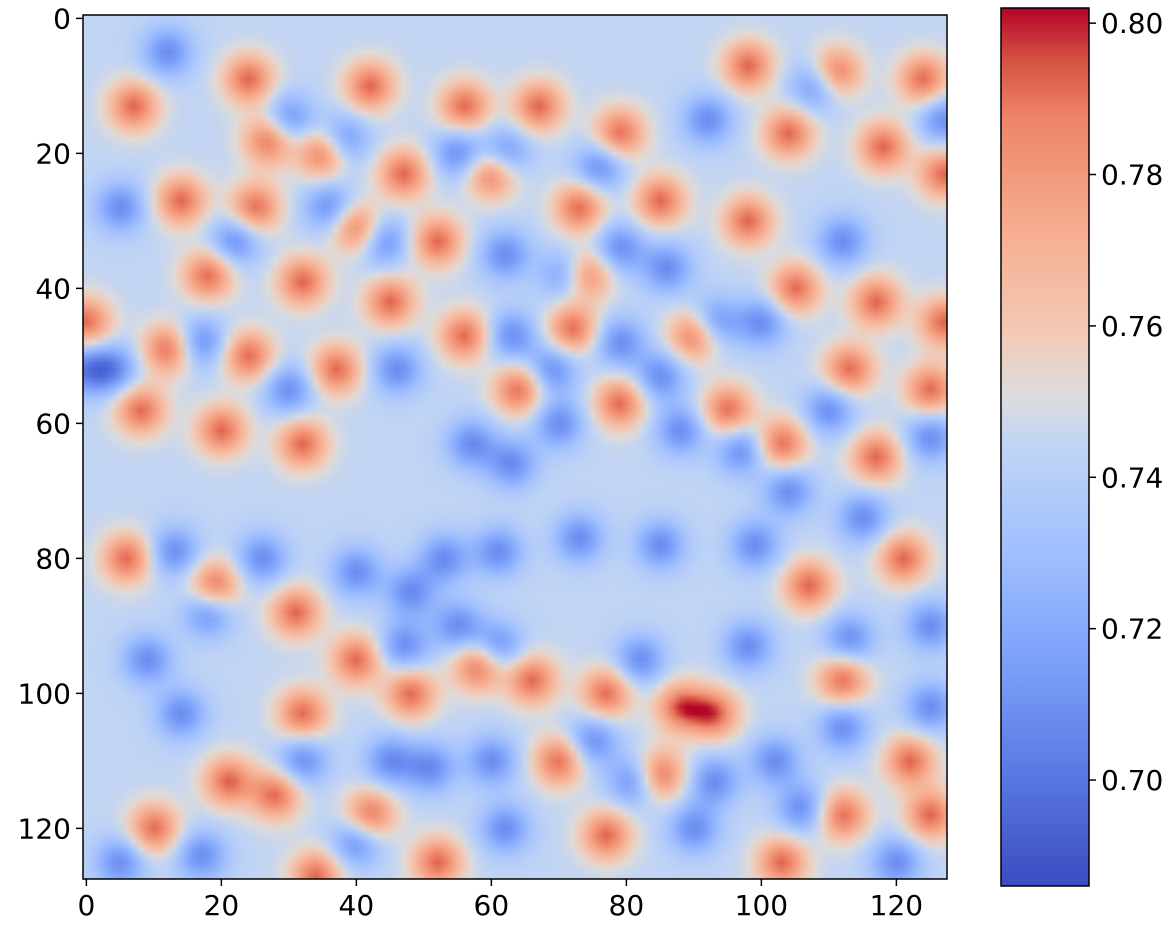 Image resolution: width=1175 pixels, height=929 pixels. I want to click on y-tick-label: 20, so click(53, 153).